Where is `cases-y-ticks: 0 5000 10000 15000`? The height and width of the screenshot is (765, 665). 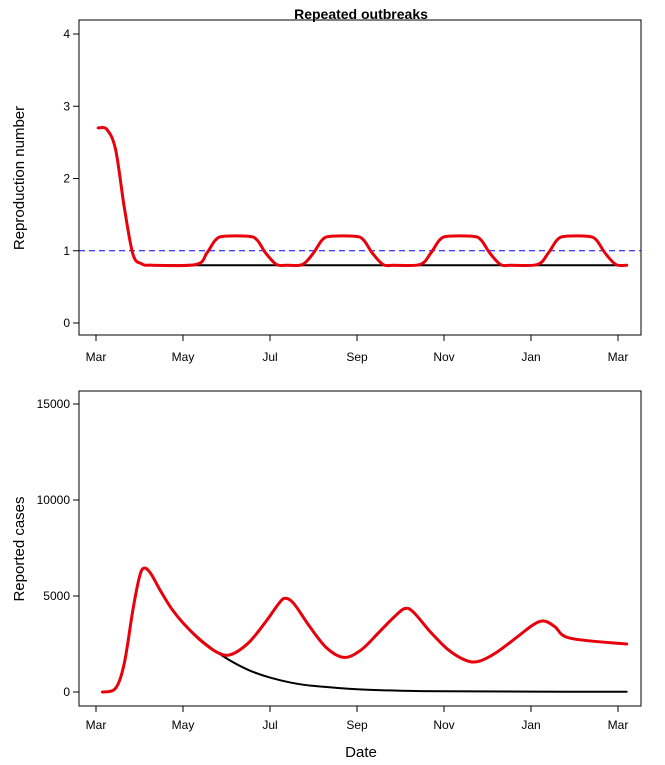
cases-y-ticks: 0 5000 10000 15000 is located at coordinates (58, 548).